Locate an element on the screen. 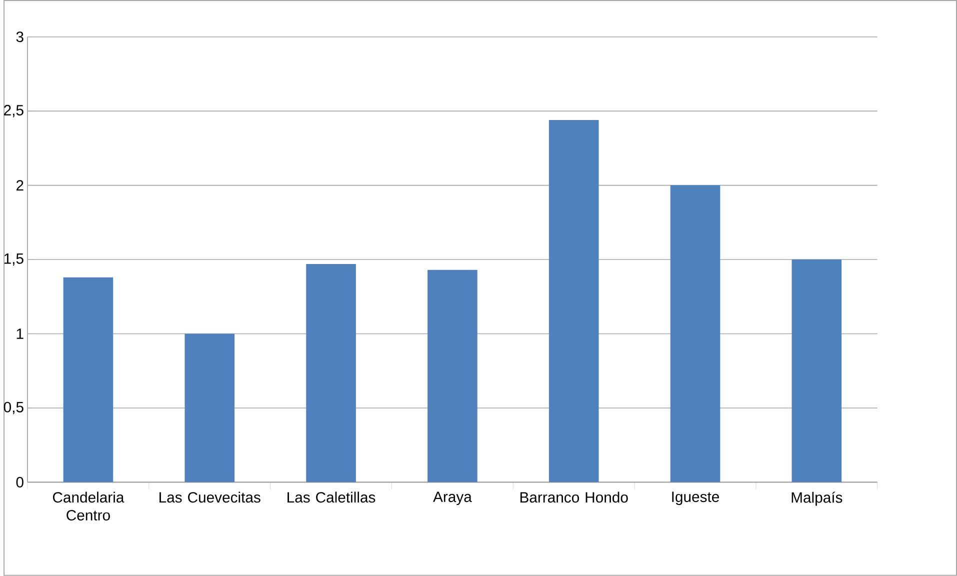  y-tick-label: 1 is located at coordinates (20, 333).